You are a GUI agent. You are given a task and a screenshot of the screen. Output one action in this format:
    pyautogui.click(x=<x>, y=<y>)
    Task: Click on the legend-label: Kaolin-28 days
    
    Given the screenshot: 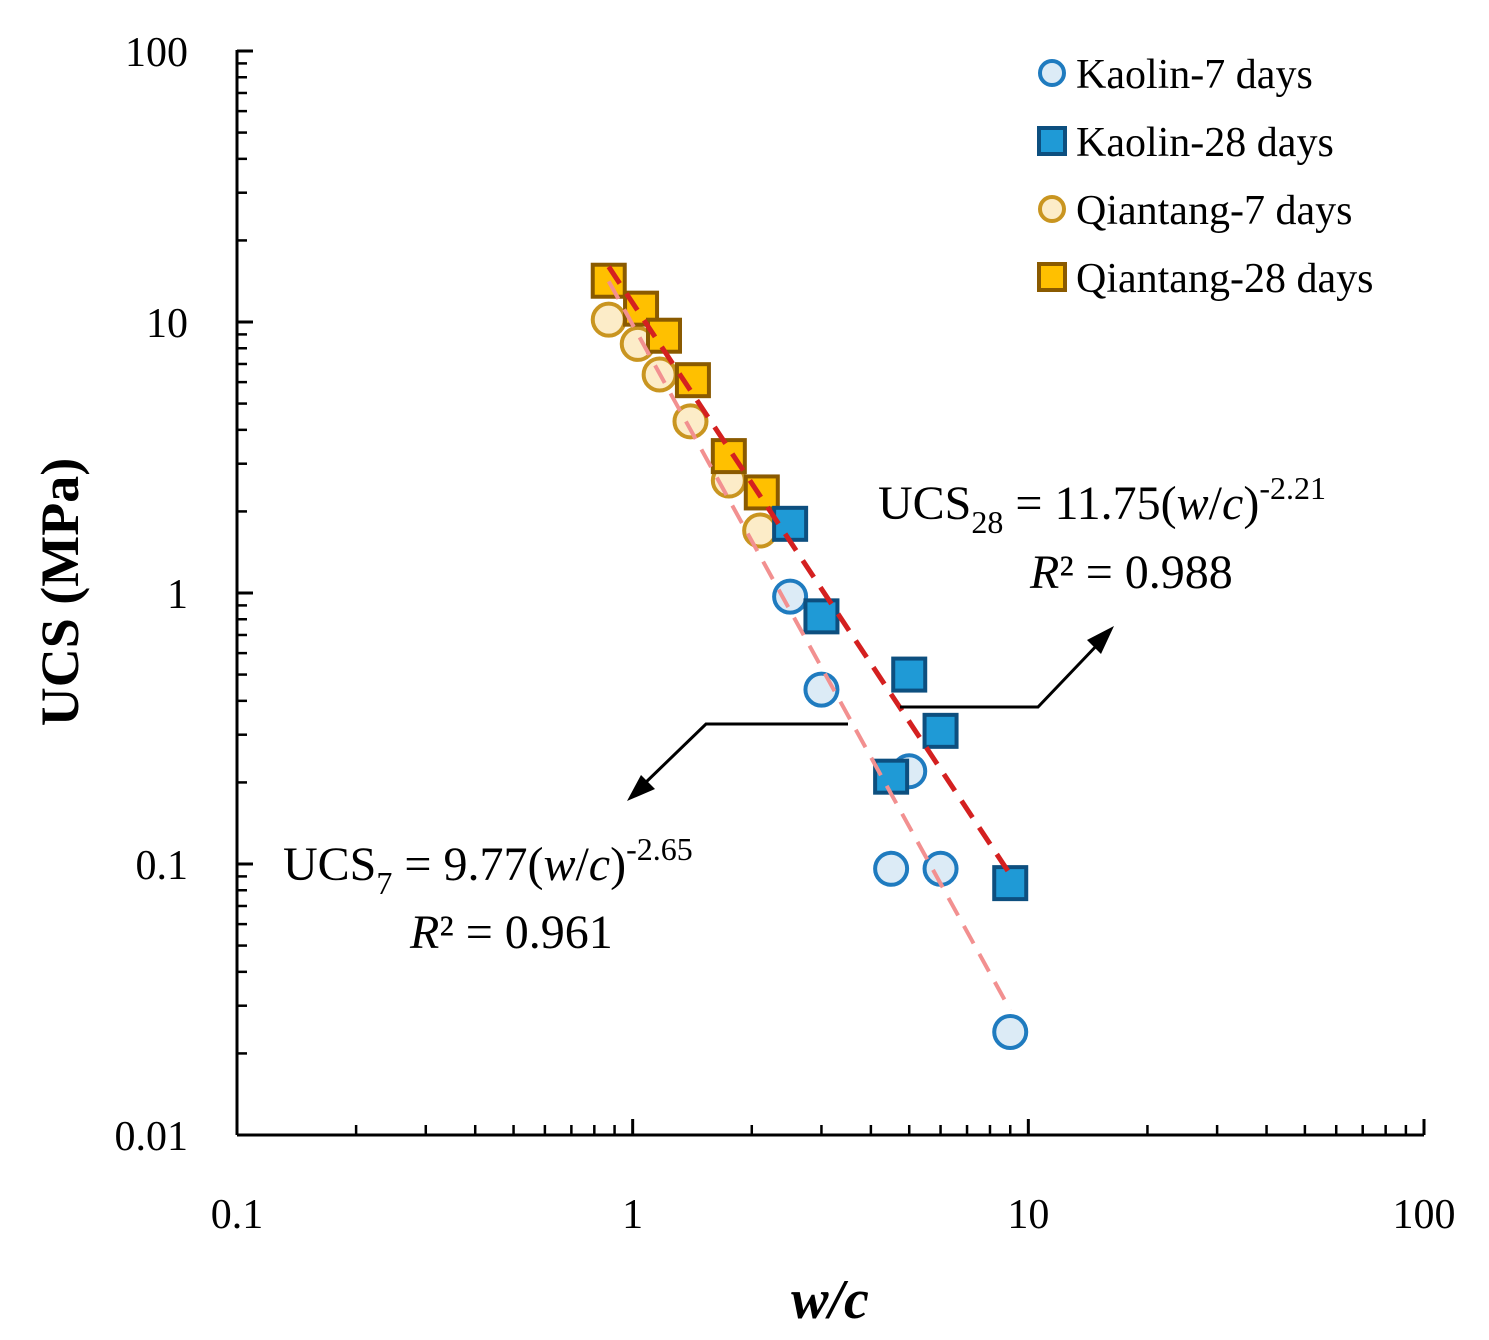 What is the action you would take?
    pyautogui.click(x=1205, y=143)
    